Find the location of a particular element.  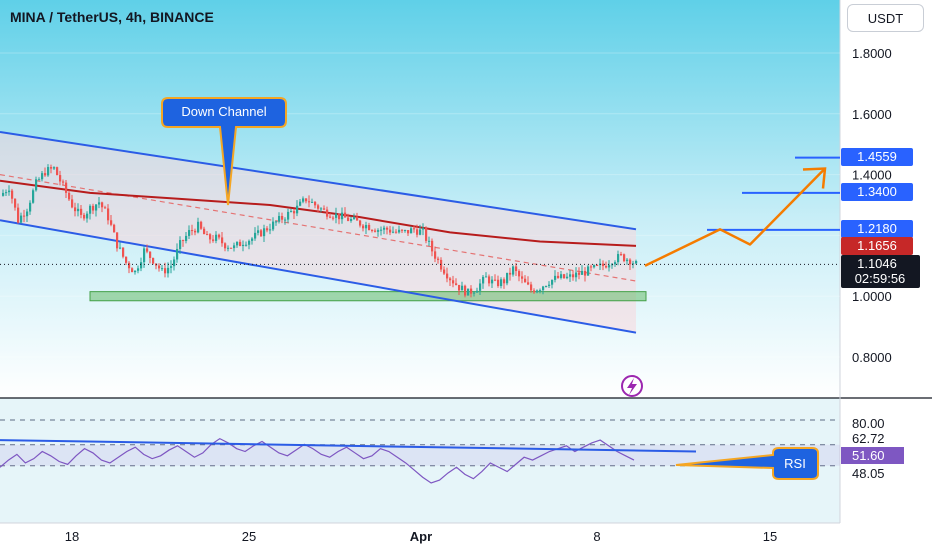

moving-average-line is located at coordinates (318, 213).